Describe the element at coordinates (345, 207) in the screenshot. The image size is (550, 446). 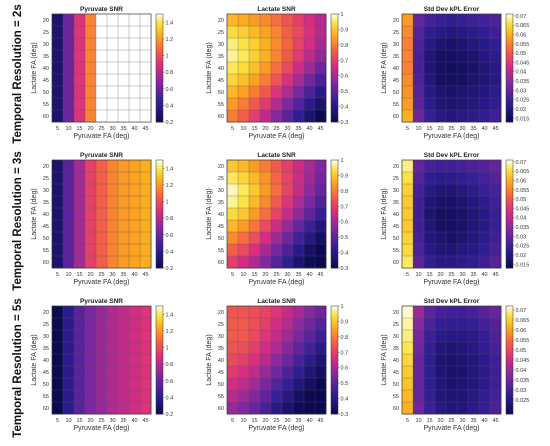
I see `colorbar-tick-label: 0.7` at that location.